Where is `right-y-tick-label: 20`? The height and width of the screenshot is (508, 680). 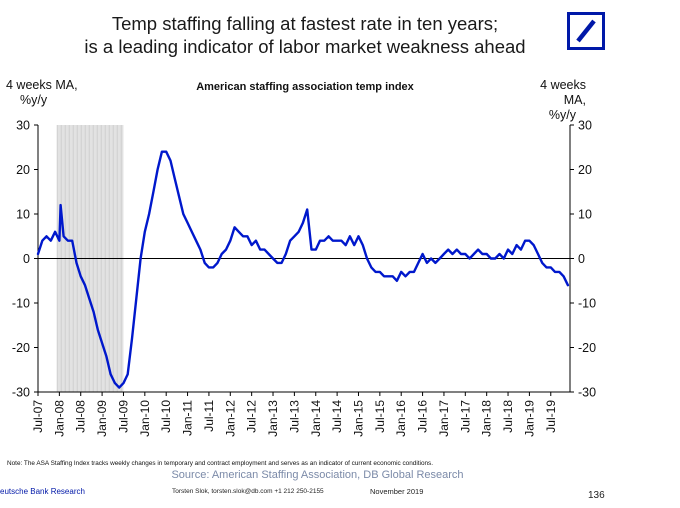
right-y-tick-label: 20 is located at coordinates (585, 170).